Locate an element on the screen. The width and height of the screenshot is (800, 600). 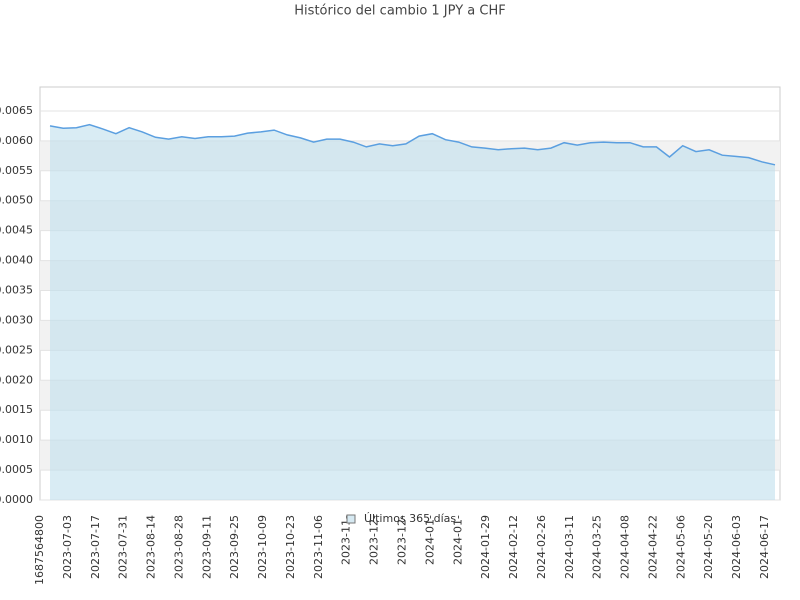
line is located at coordinates (412, 144).